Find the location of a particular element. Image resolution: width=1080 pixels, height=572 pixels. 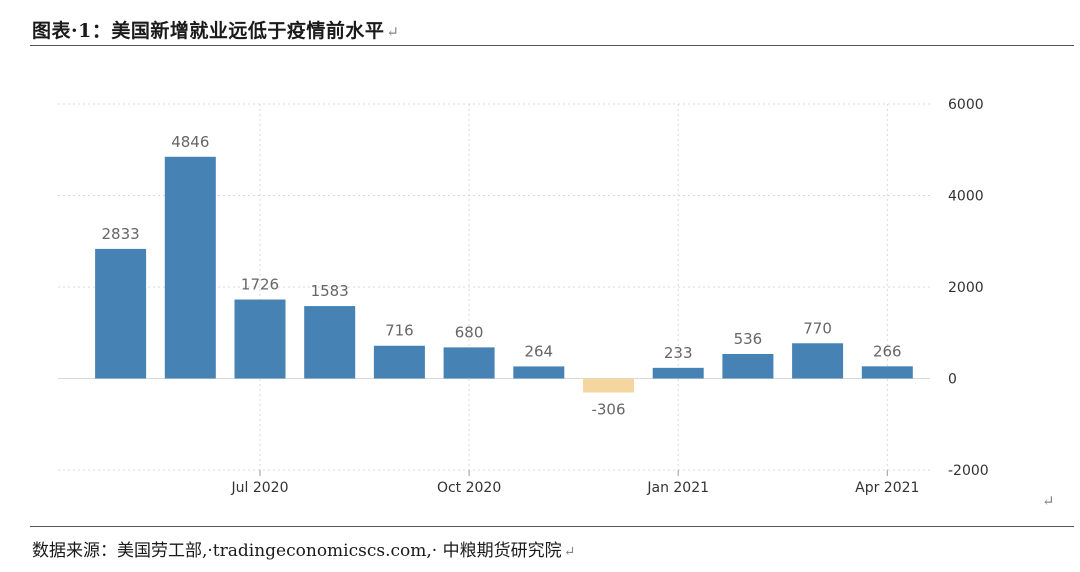

figure-title: 图表·1：美国新增就业远低于疫情前水平 ↵ is located at coordinates (215, 29).